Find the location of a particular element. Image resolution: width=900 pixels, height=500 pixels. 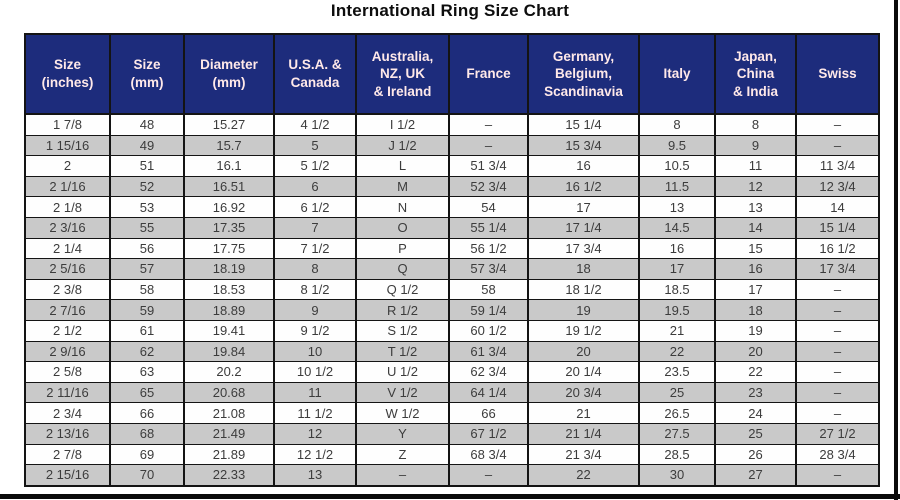

table-cell: 21 3/4 is located at coordinates (583, 454).